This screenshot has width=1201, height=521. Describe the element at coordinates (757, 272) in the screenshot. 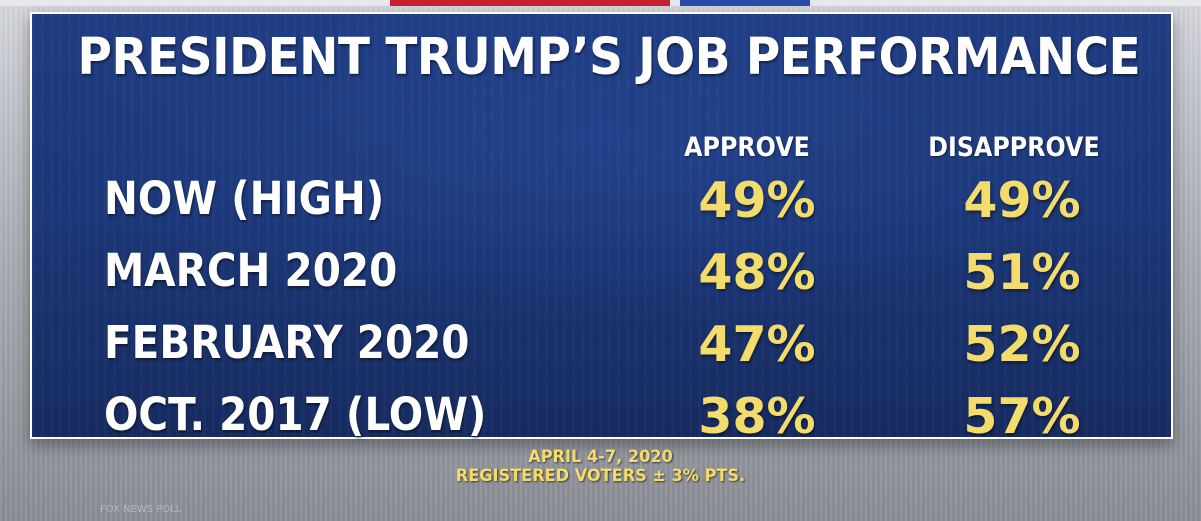

I see `approve-value: 48%` at that location.